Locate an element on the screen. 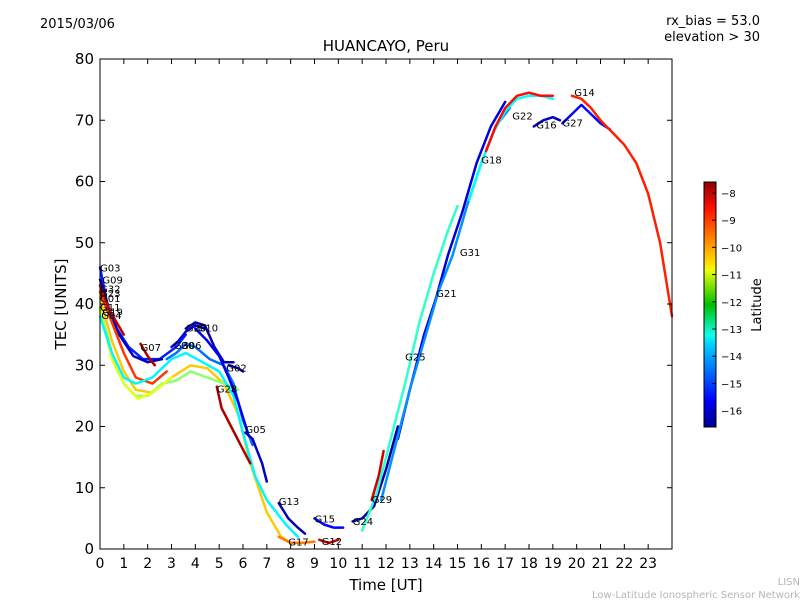 Image resolution: width=800 pixels, height=602 pixels. x-tick-label: 21 is located at coordinates (601, 564).